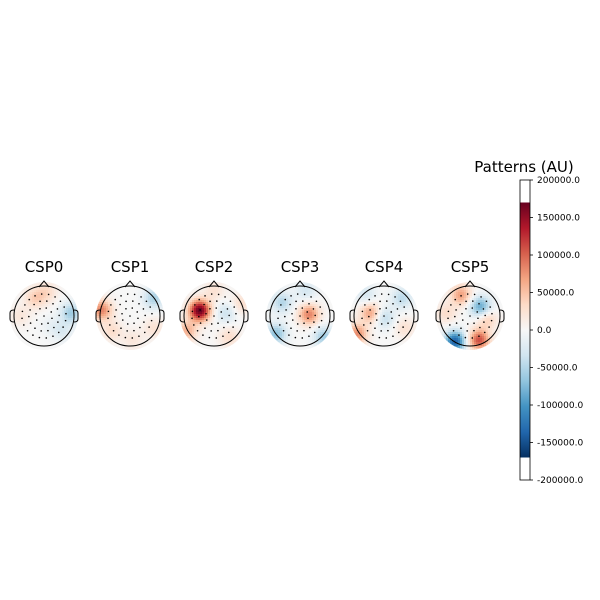 The image size is (600, 600). I want to click on colorbar-tick-label: -150000.0, so click(560, 444).